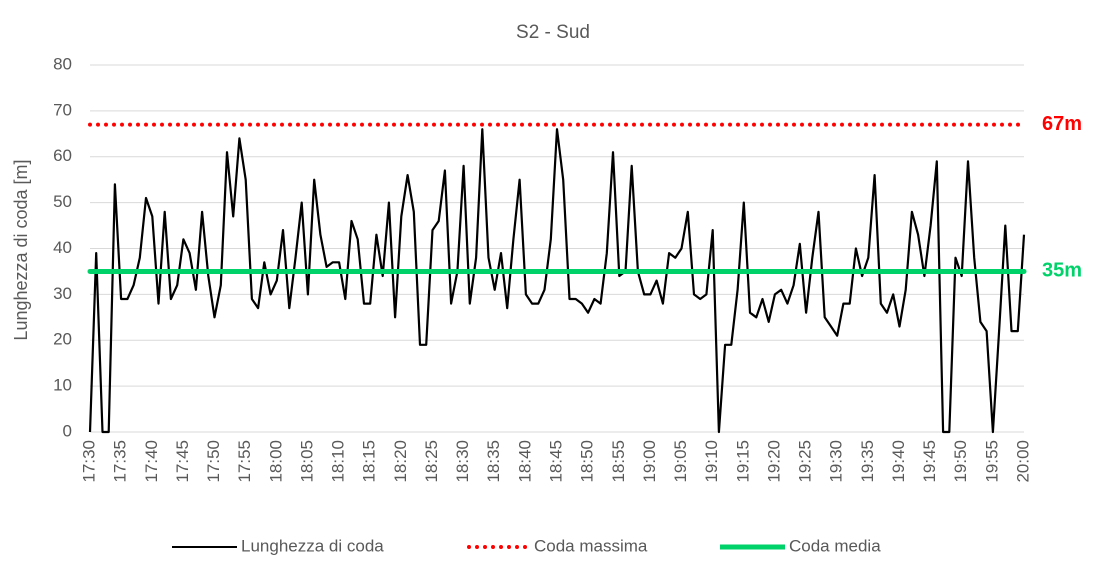  Describe the element at coordinates (120, 461) in the screenshot. I see `x-tick-label: 17:35` at that location.